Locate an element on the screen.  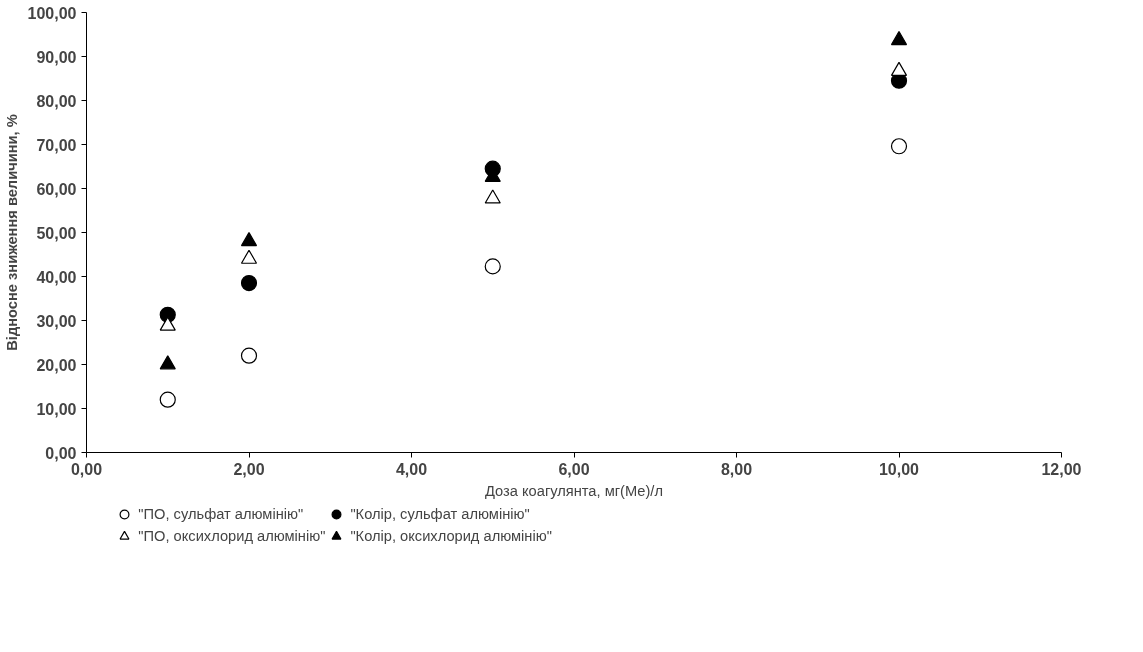
y-tick-label: 100,00 is located at coordinates (52, 13).